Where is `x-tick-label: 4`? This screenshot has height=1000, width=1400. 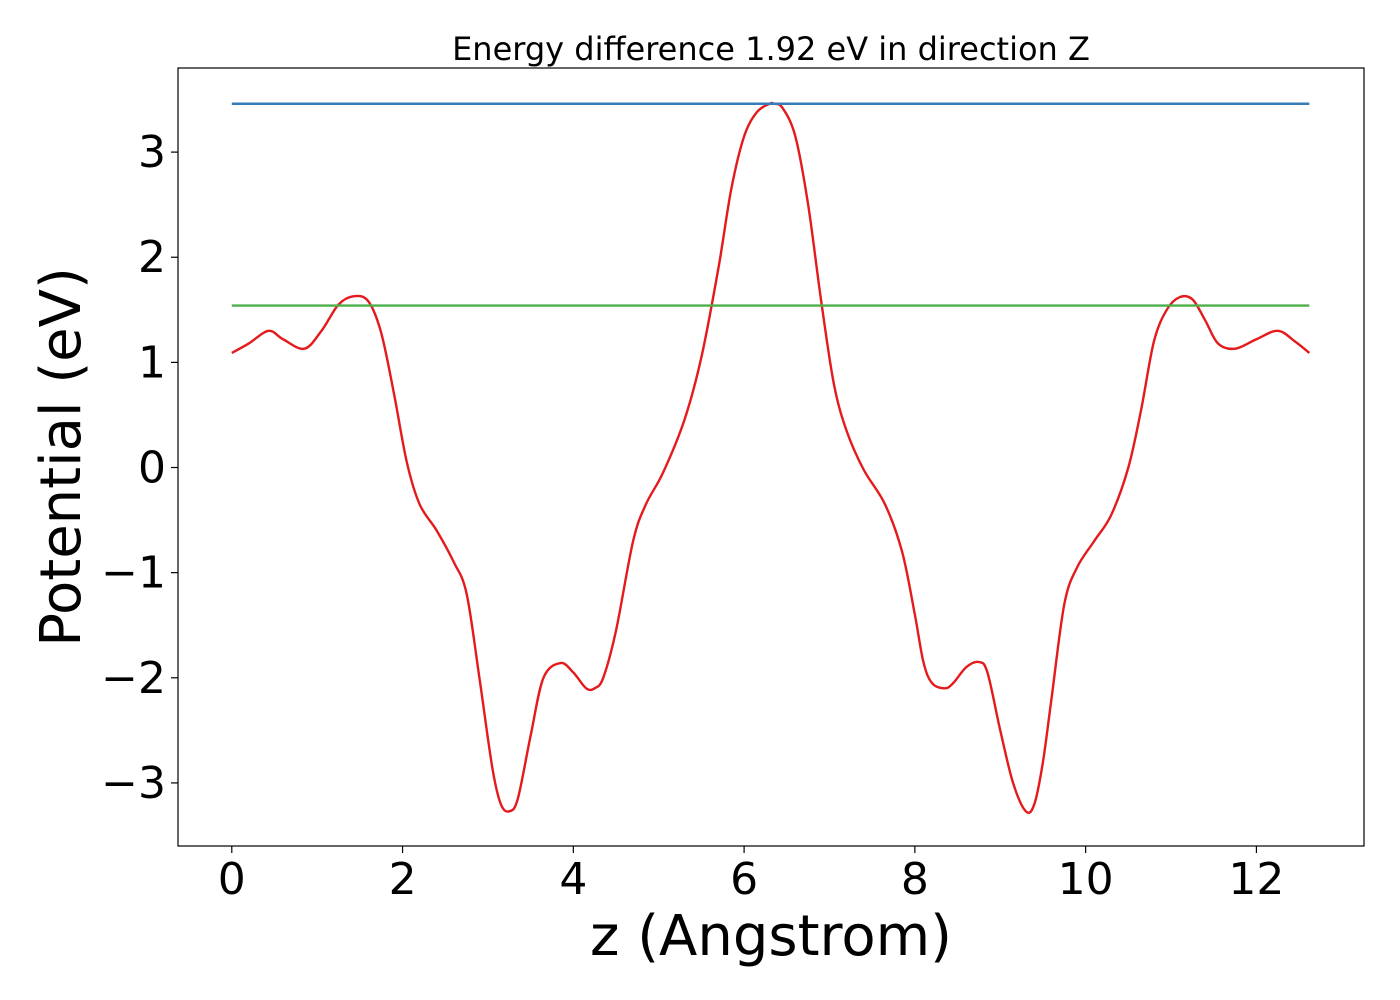
x-tick-label: 4 is located at coordinates (573, 879).